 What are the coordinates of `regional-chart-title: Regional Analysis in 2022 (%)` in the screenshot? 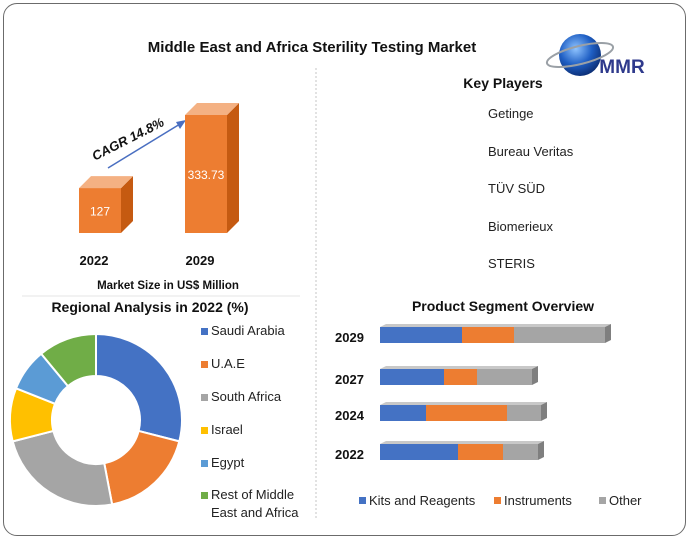 It's located at (149, 307).